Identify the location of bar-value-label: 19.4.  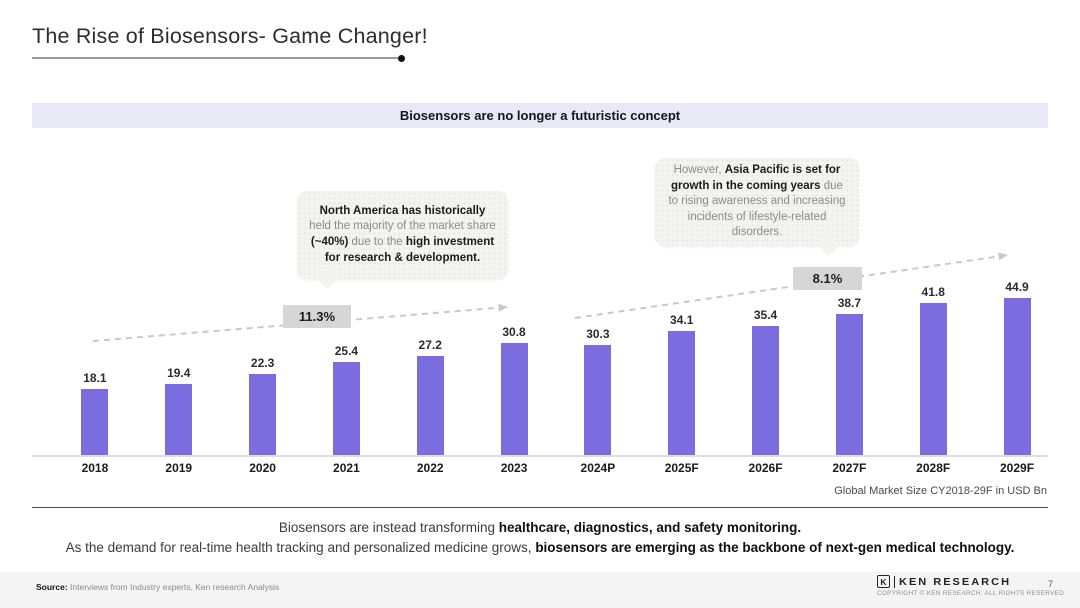
(179, 373).